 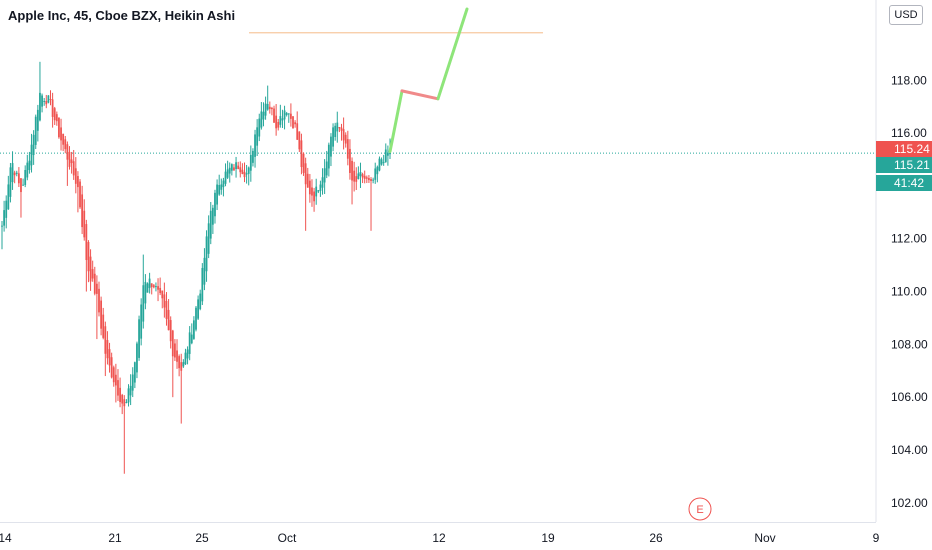 I want to click on price-tag-bg, so click(x=904, y=165).